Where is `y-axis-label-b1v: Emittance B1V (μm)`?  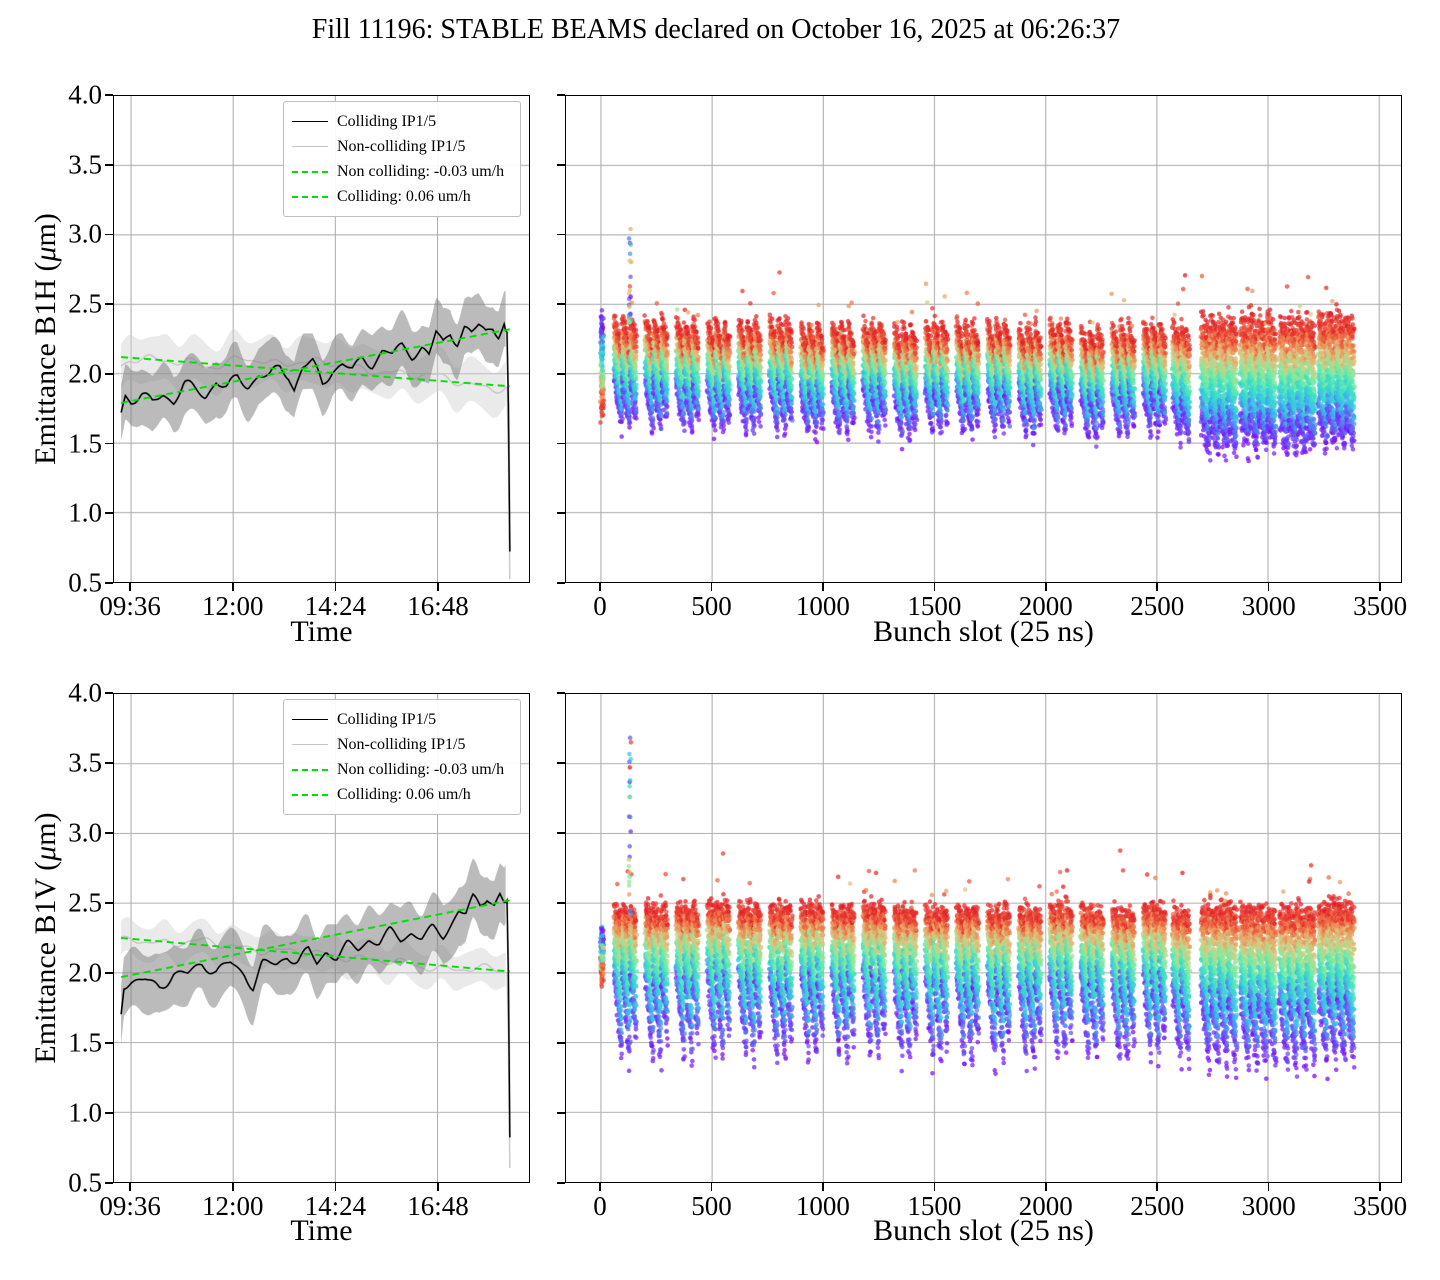
y-axis-label-b1v: Emittance B1V (μm) is located at coordinates (45, 938).